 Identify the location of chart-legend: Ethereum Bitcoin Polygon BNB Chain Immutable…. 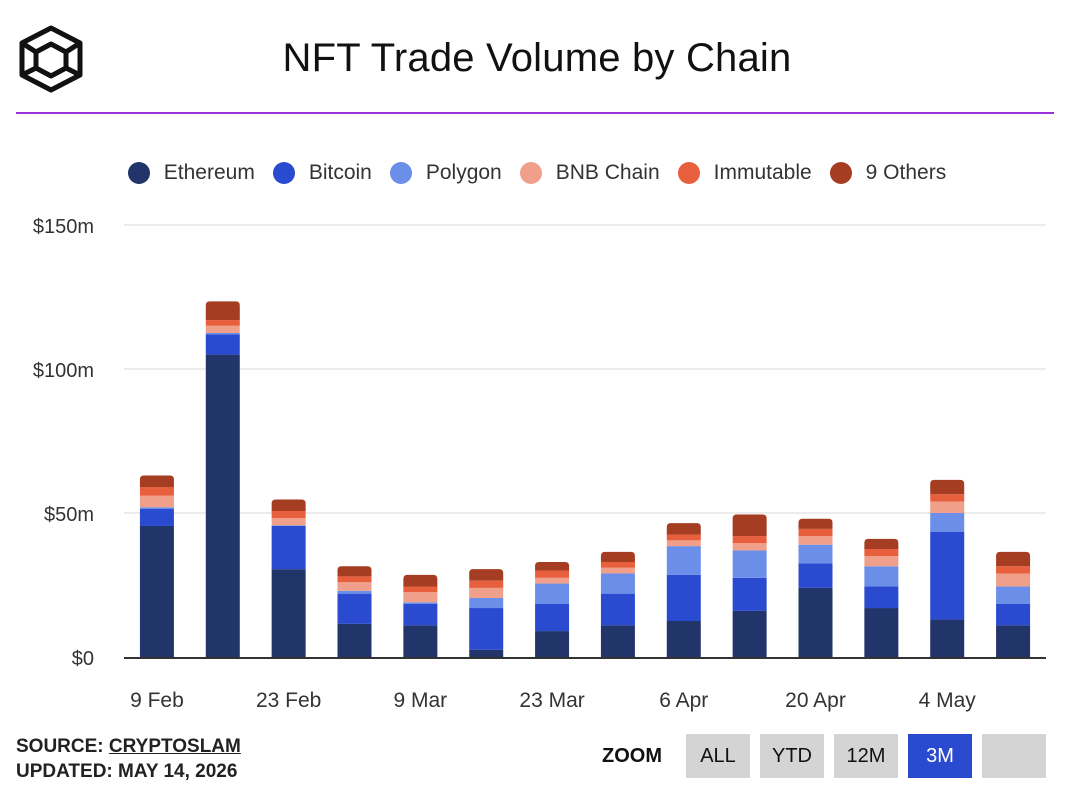
(537, 173).